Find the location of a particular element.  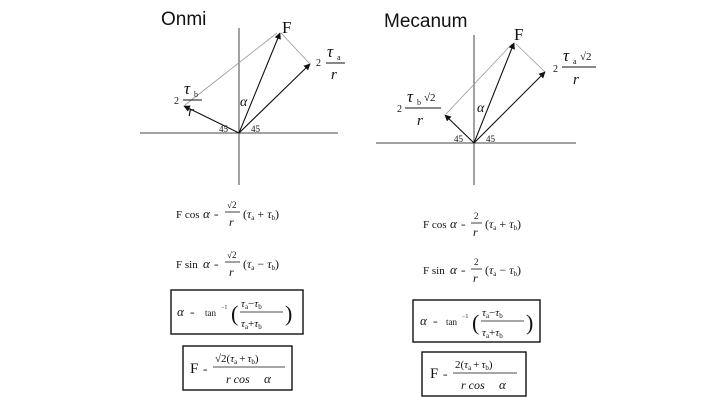

onmi-force-label: F is located at coordinates (286, 27).